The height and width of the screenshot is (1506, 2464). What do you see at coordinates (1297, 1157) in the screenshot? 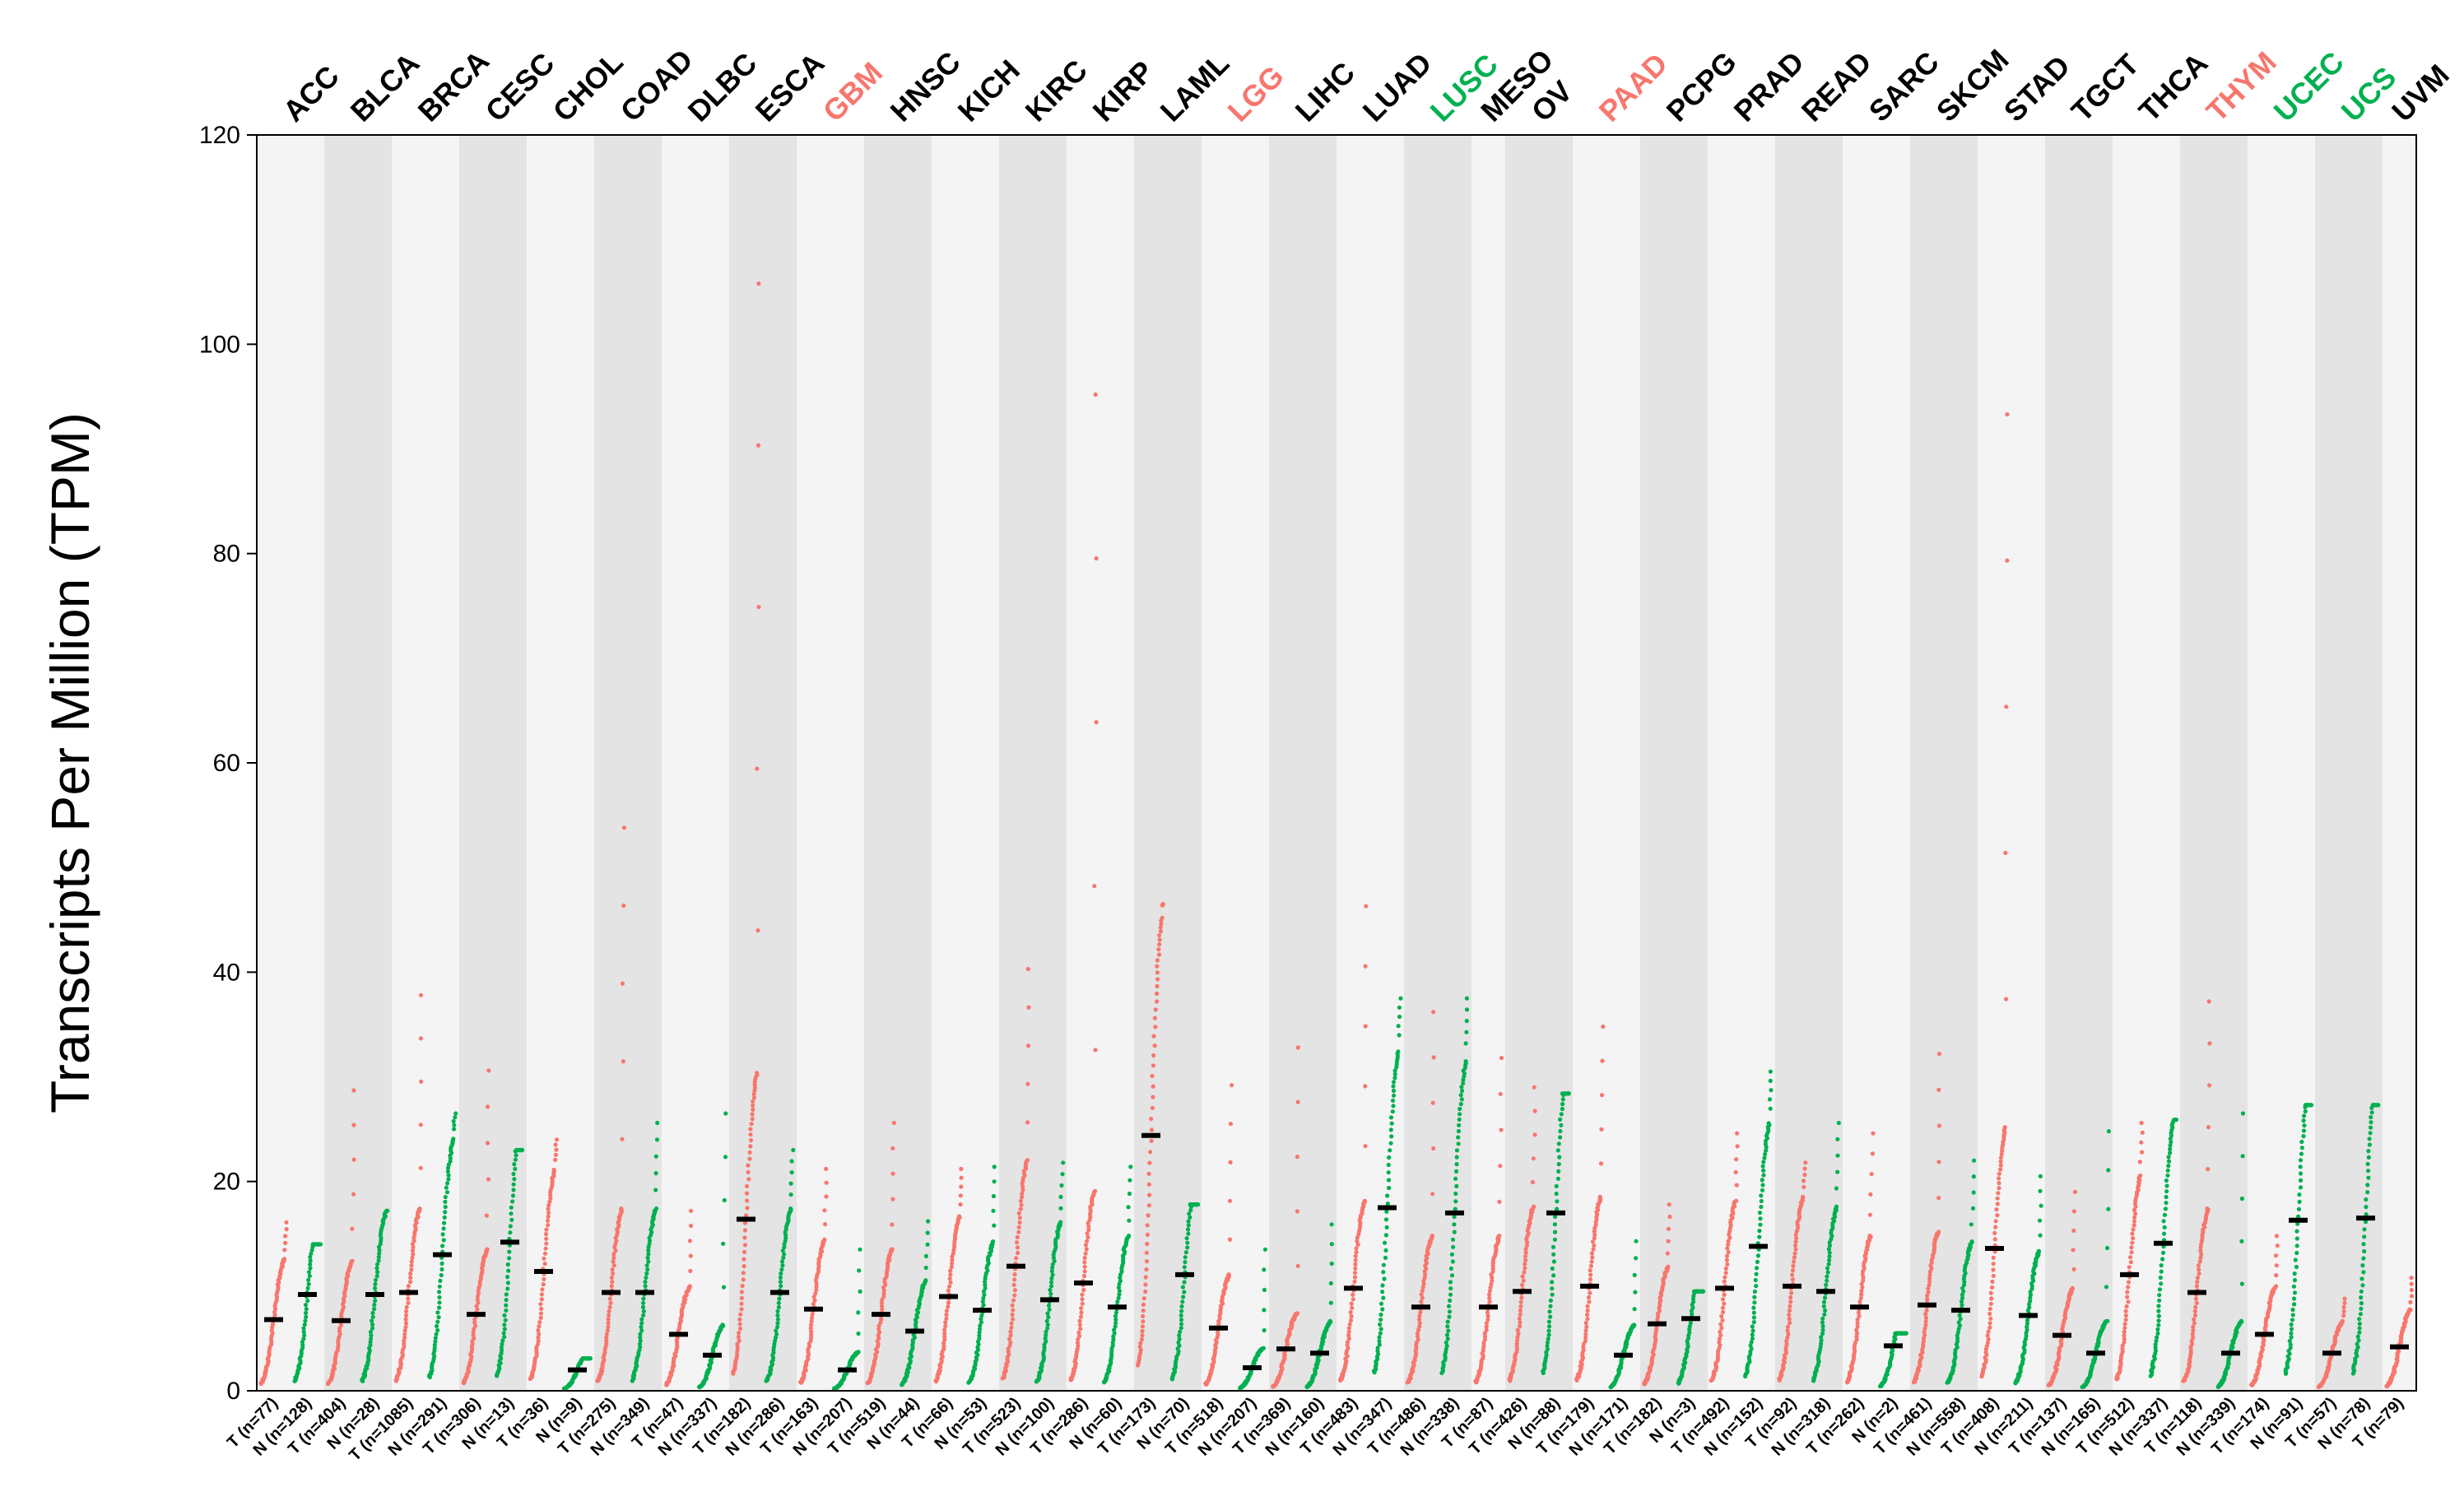
I see `expression-point-lihc-t` at bounding box center [1297, 1157].